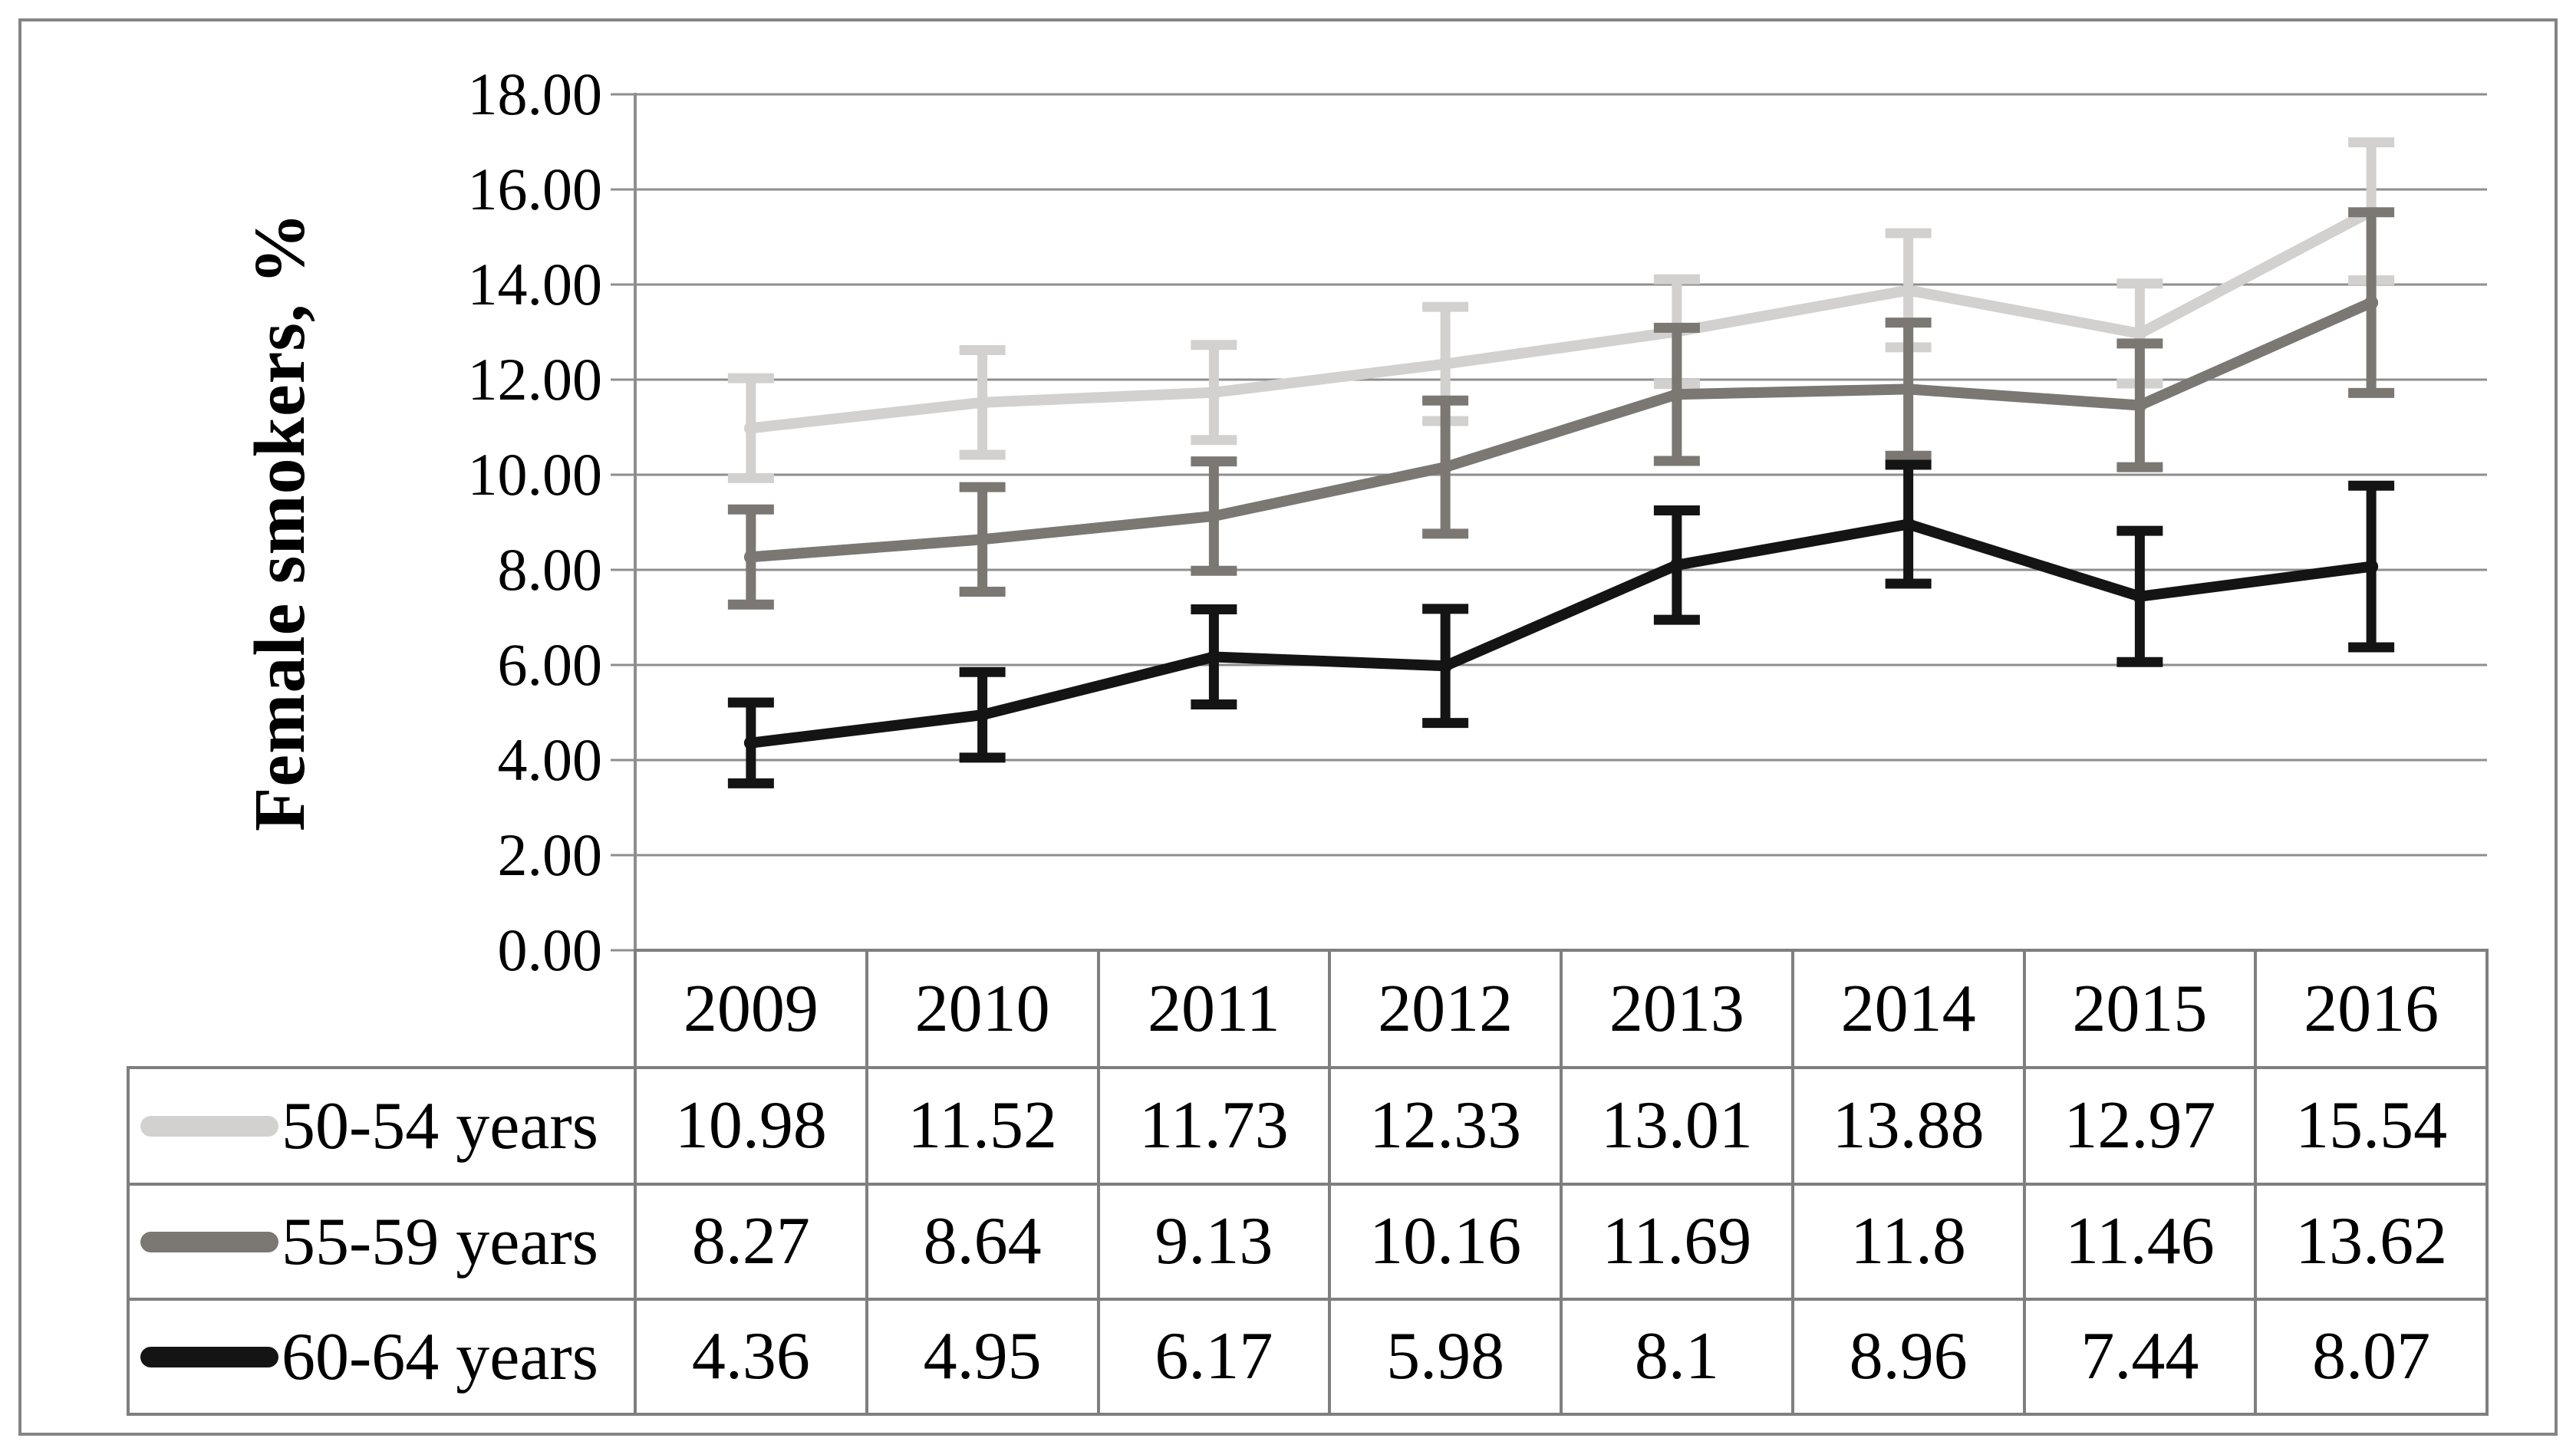  I want to click on table-header-year: 2013, so click(1676, 1009).